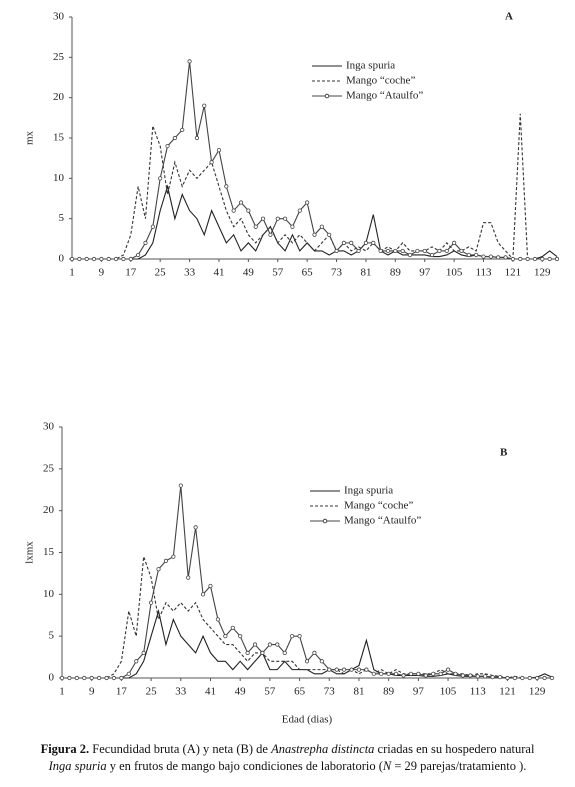 The image size is (575, 787). I want to click on legend-label: Inga spuria, so click(370, 66).